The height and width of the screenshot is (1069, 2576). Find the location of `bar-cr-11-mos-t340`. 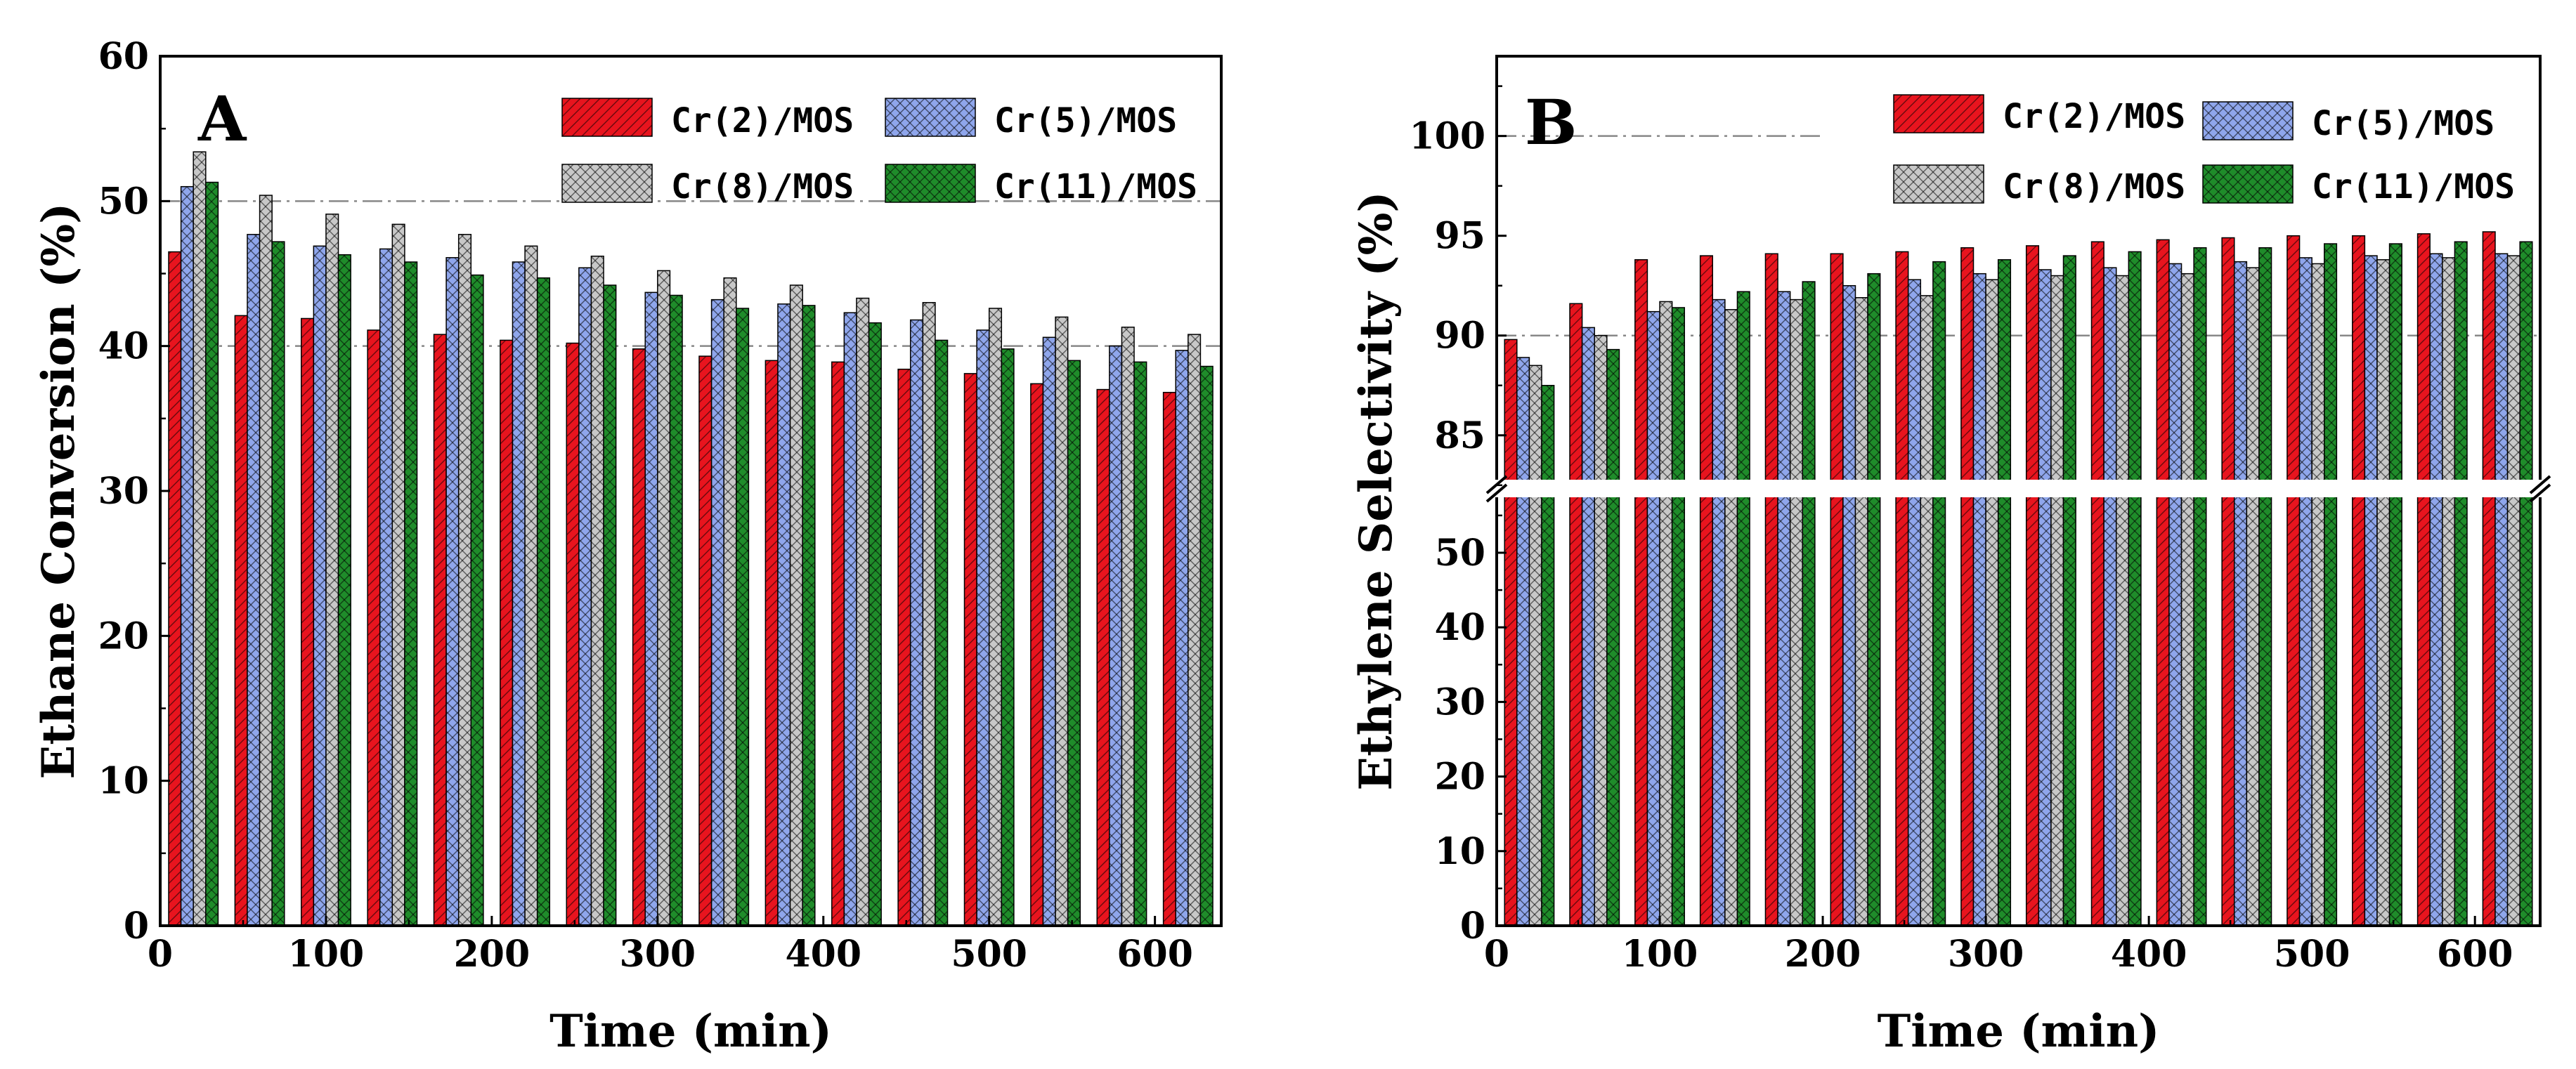

bar-cr-11-mos-t340 is located at coordinates (2069, 590).